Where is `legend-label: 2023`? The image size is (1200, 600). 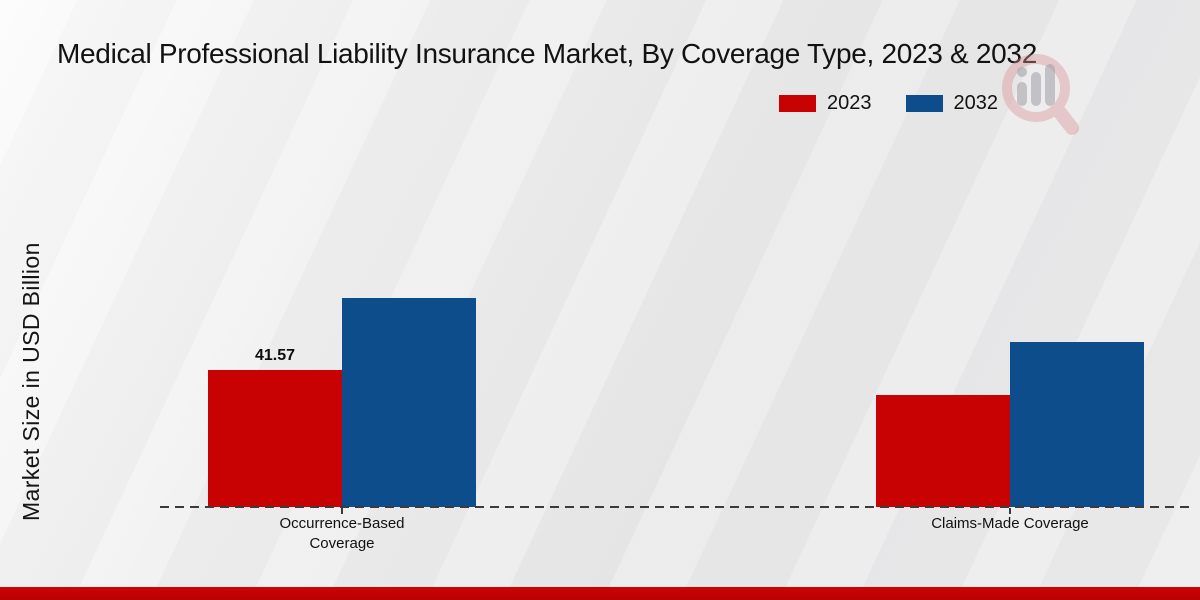 legend-label: 2023 is located at coordinates (849, 103).